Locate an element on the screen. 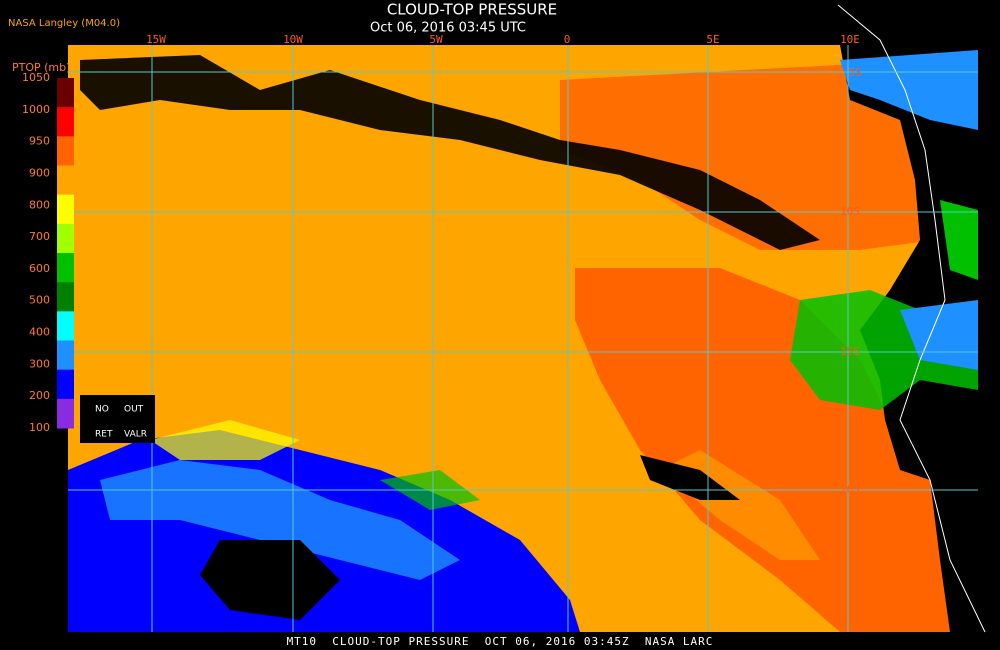 This screenshot has width=1000, height=650. legend-tick-label: 900 is located at coordinates (39, 172).